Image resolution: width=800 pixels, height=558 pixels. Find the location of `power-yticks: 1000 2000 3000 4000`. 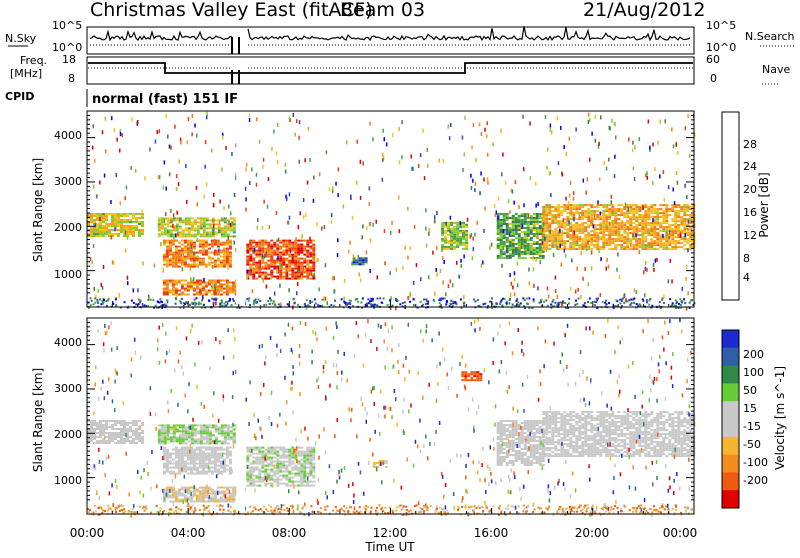

power-yticks: 1000 2000 3000 4000 is located at coordinates (68, 205).